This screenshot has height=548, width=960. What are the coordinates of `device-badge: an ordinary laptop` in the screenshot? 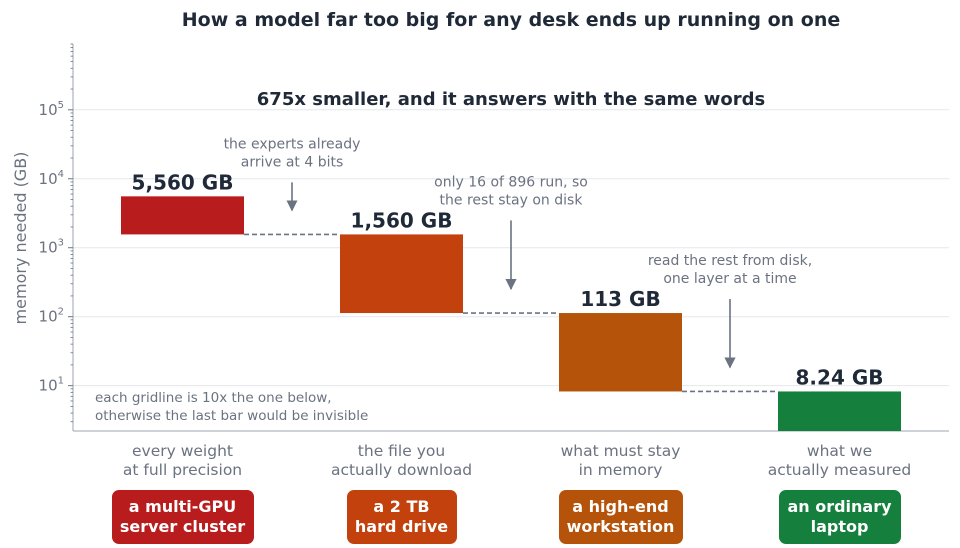 It's located at (839, 517).